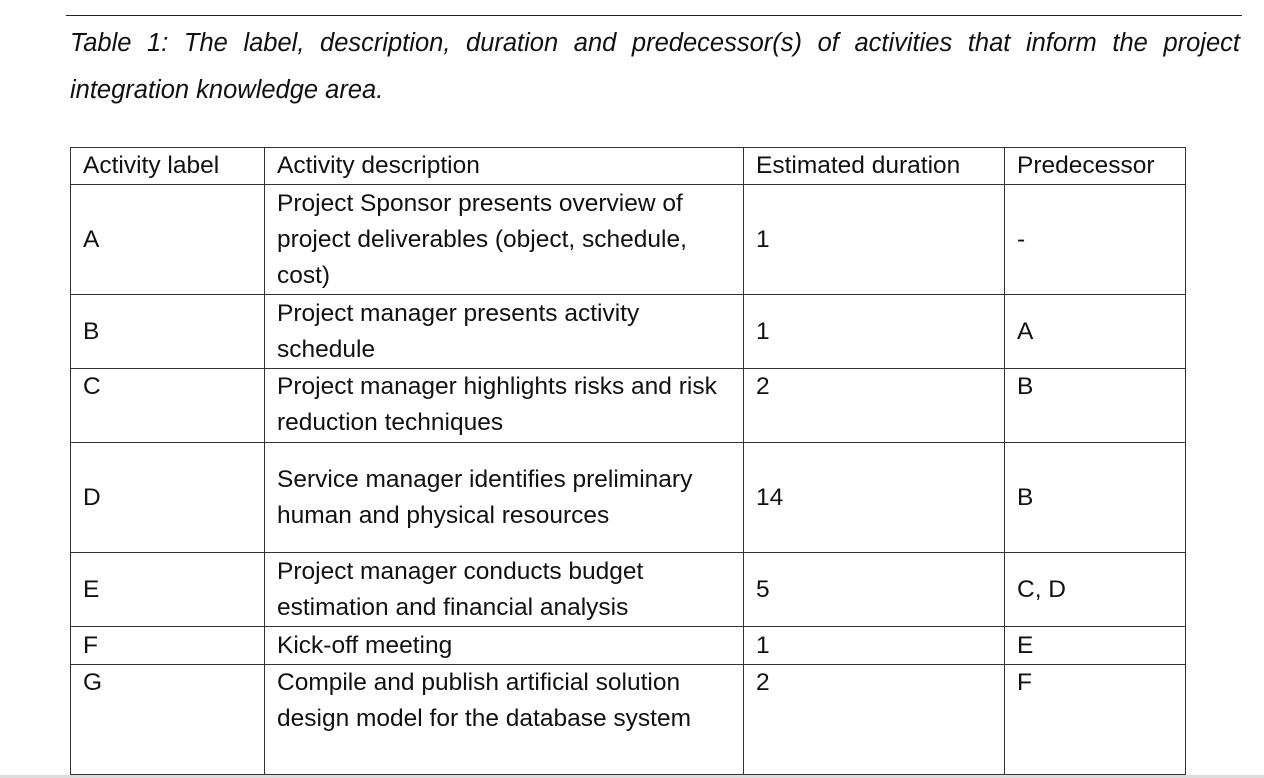 This screenshot has width=1264, height=778. Describe the element at coordinates (1095, 589) in the screenshot. I see `table-cell: C, D` at that location.